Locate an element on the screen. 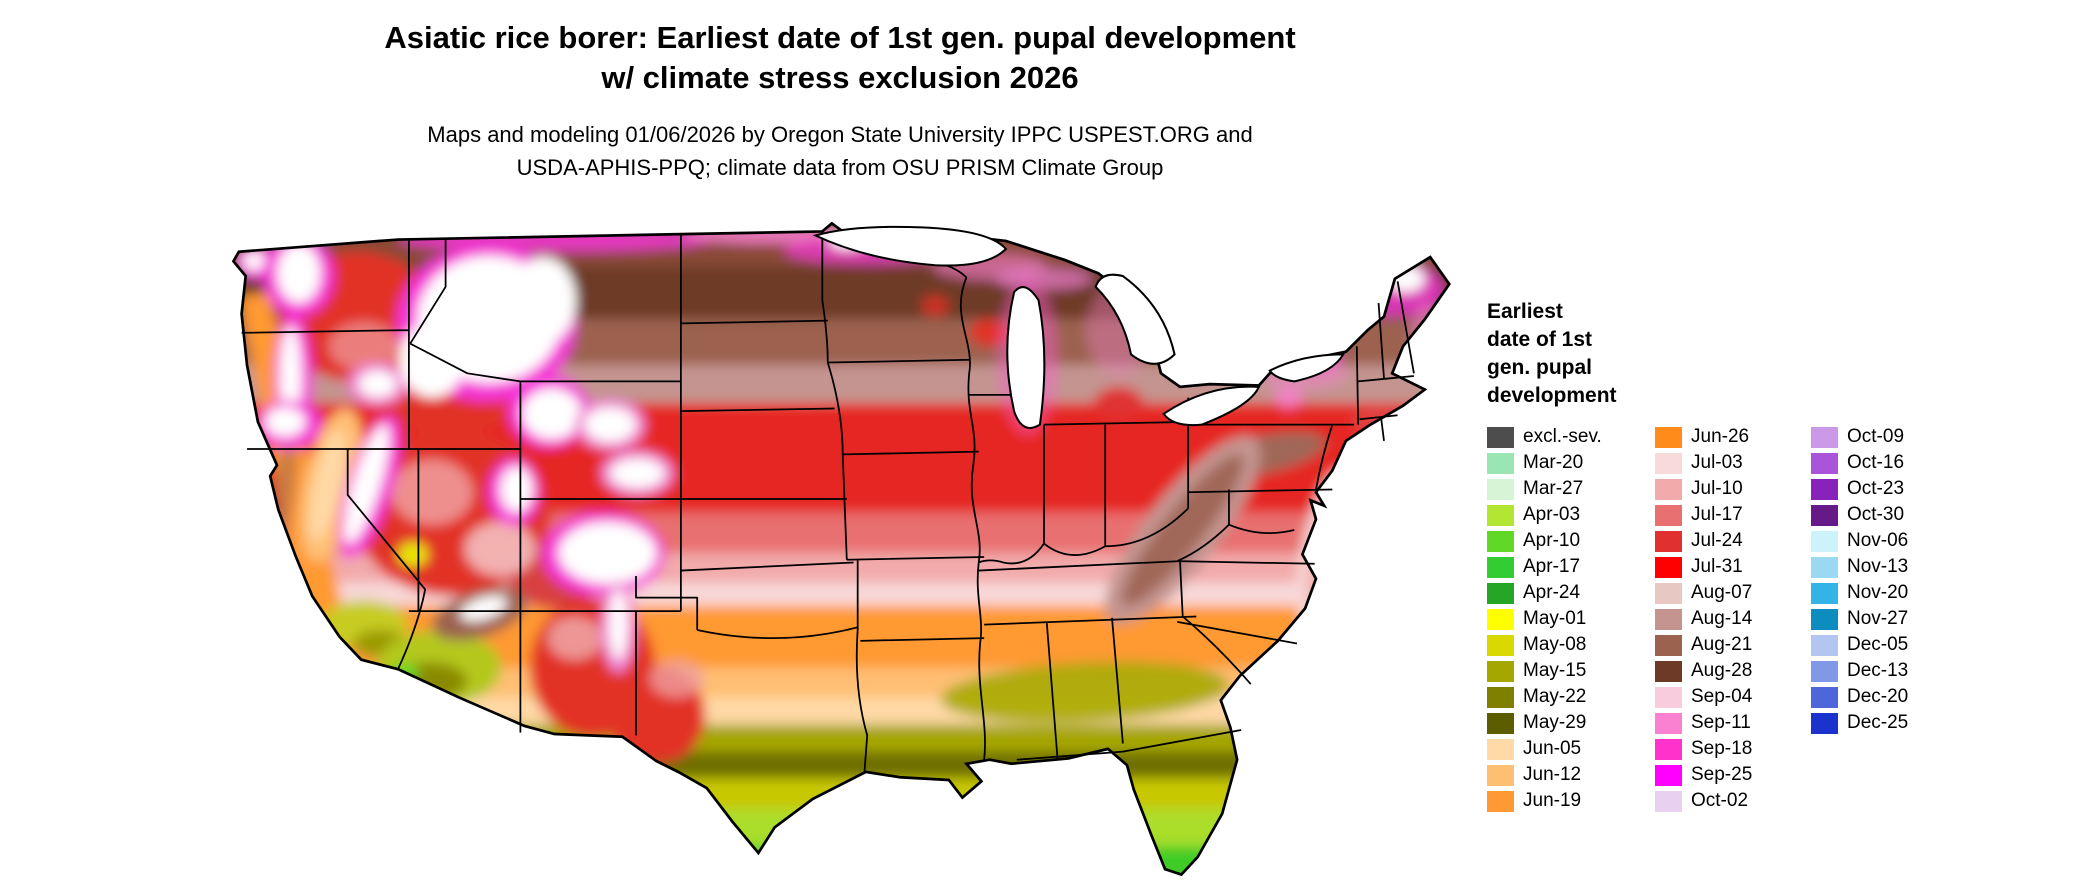  legend-label: Jun-12 is located at coordinates (1552, 774).